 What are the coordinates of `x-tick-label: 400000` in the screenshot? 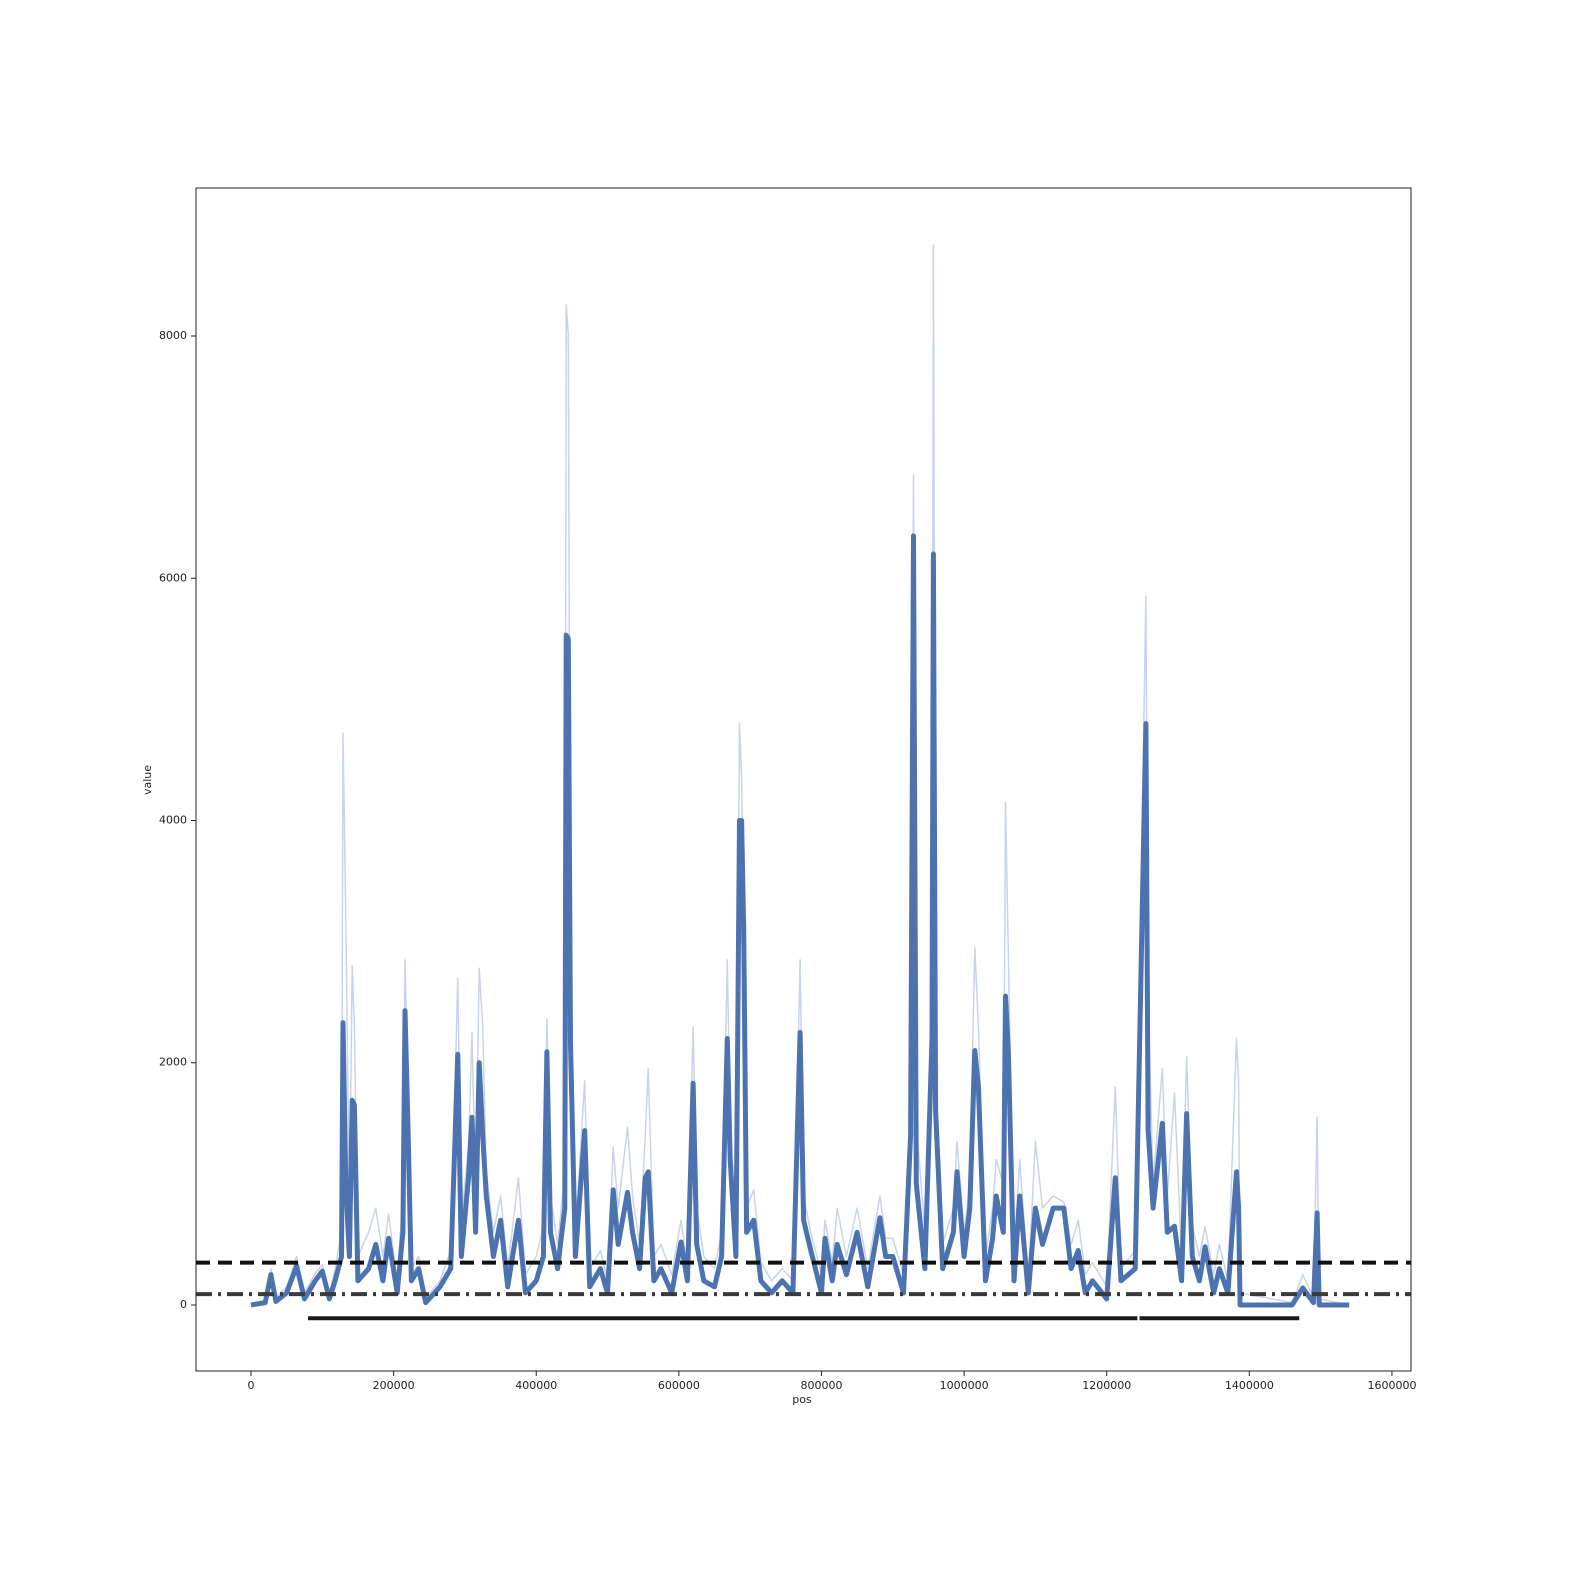 It's located at (536, 1385).